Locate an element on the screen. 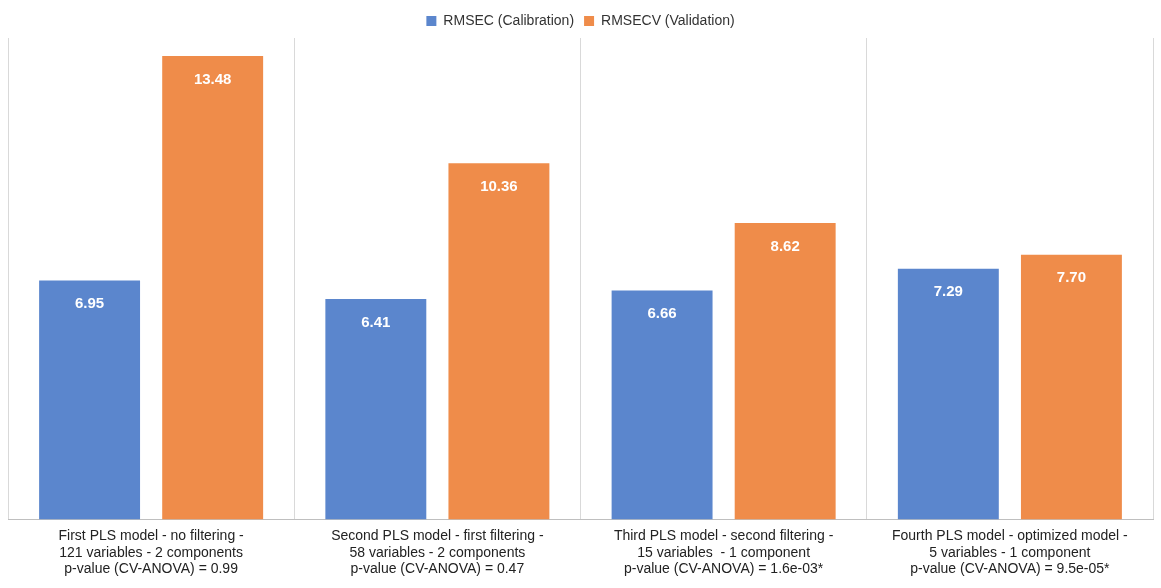 The image size is (1161, 588). data-label: 8.62 is located at coordinates (785, 245).